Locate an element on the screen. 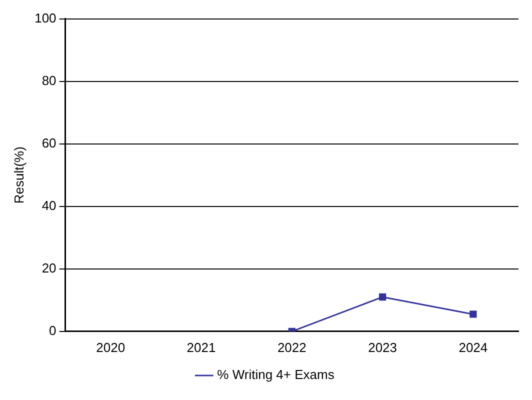 Image resolution: width=532 pixels, height=400 pixels. x-tick-label: 2020 is located at coordinates (111, 347).